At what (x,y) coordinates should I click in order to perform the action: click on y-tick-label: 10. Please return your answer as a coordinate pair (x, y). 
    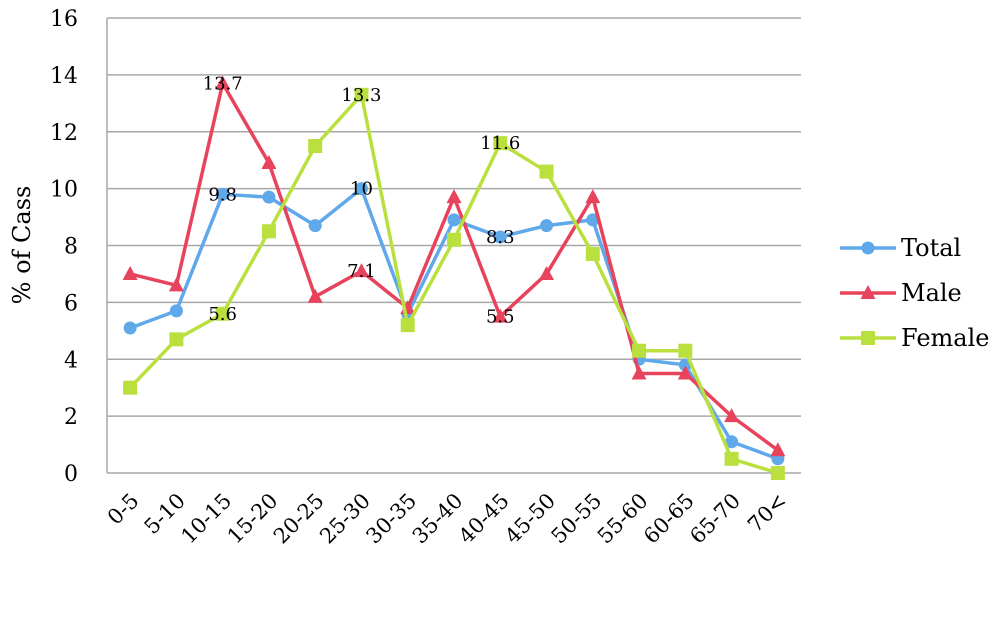
    Looking at the image, I should click on (64, 190).